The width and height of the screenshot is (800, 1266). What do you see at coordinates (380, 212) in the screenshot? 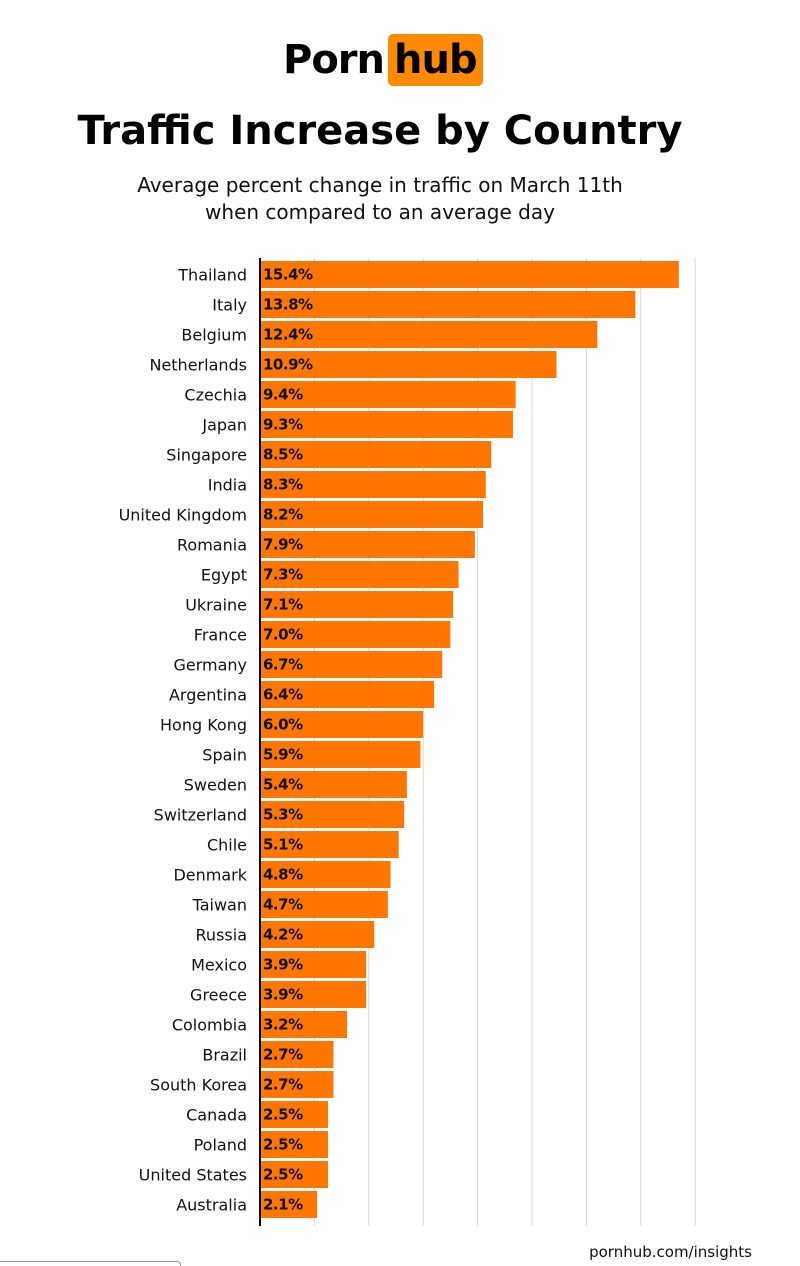
I see `subtitle-line-2: when compared to an average day` at bounding box center [380, 212].